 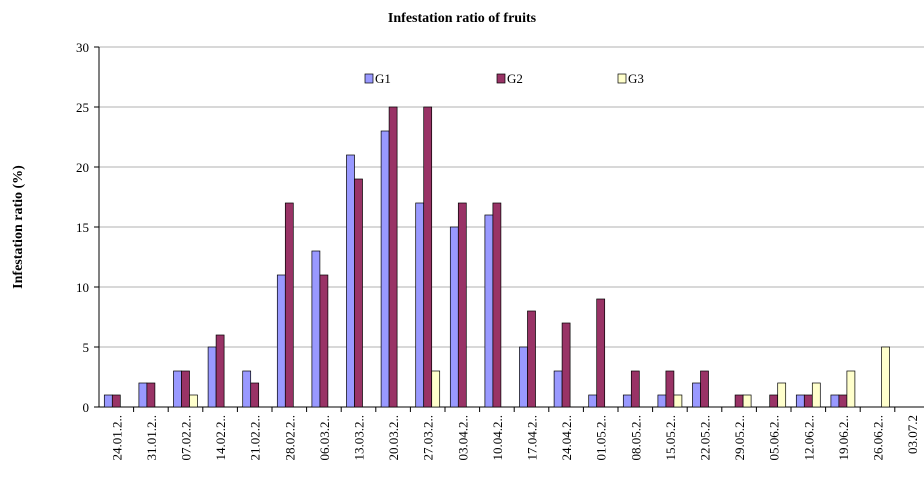 I want to click on y-tick-label: 30, so click(x=82, y=47).